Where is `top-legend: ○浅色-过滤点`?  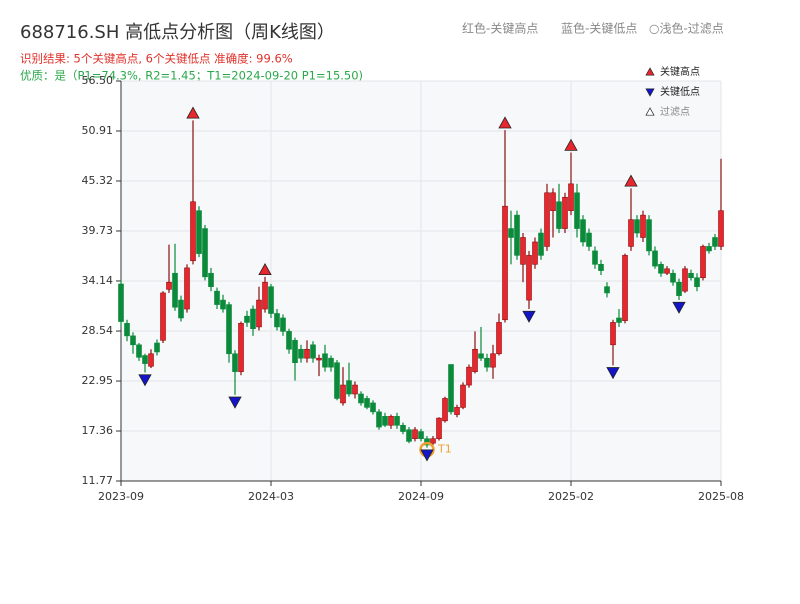
top-legend: ○浅色-过滤点 is located at coordinates (686, 29).